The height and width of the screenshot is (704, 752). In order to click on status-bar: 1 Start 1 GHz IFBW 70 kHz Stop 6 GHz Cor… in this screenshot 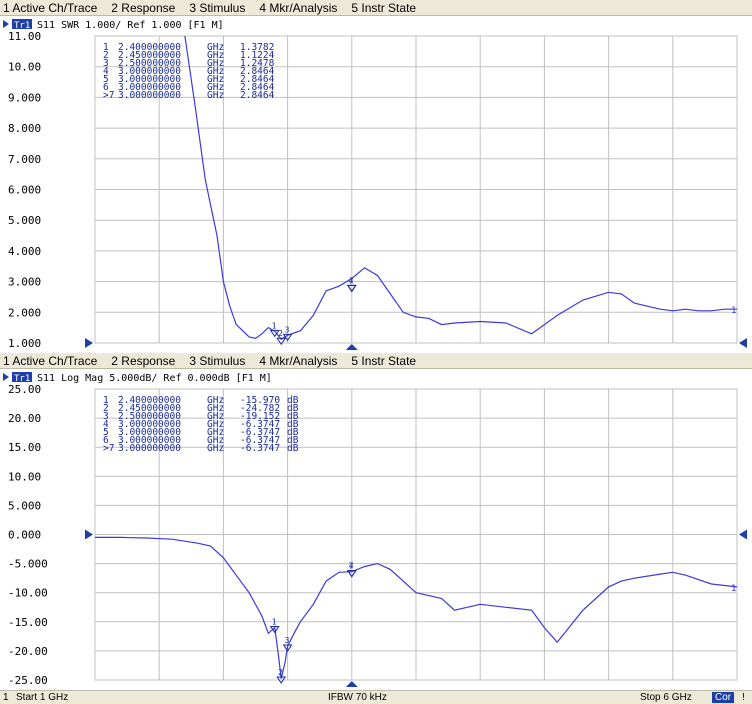, I will do `click(376, 697)`.